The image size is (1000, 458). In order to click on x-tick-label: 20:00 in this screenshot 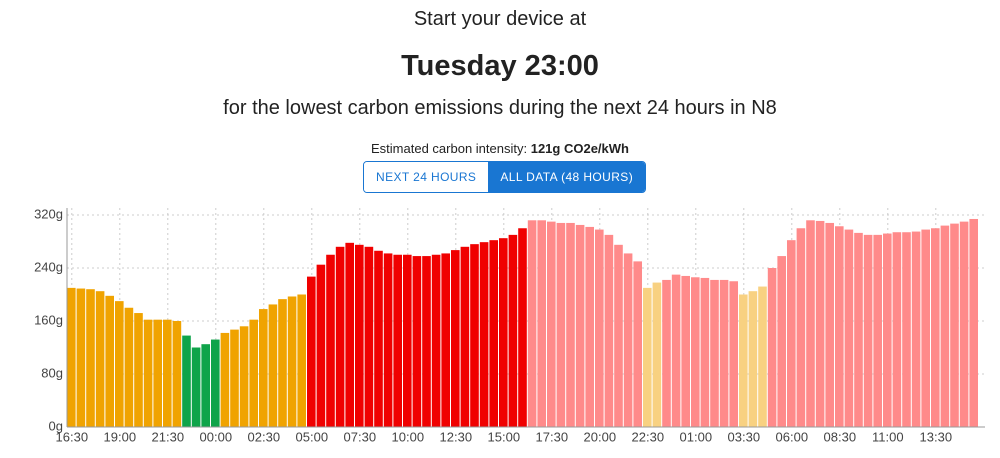, I will do `click(600, 436)`.